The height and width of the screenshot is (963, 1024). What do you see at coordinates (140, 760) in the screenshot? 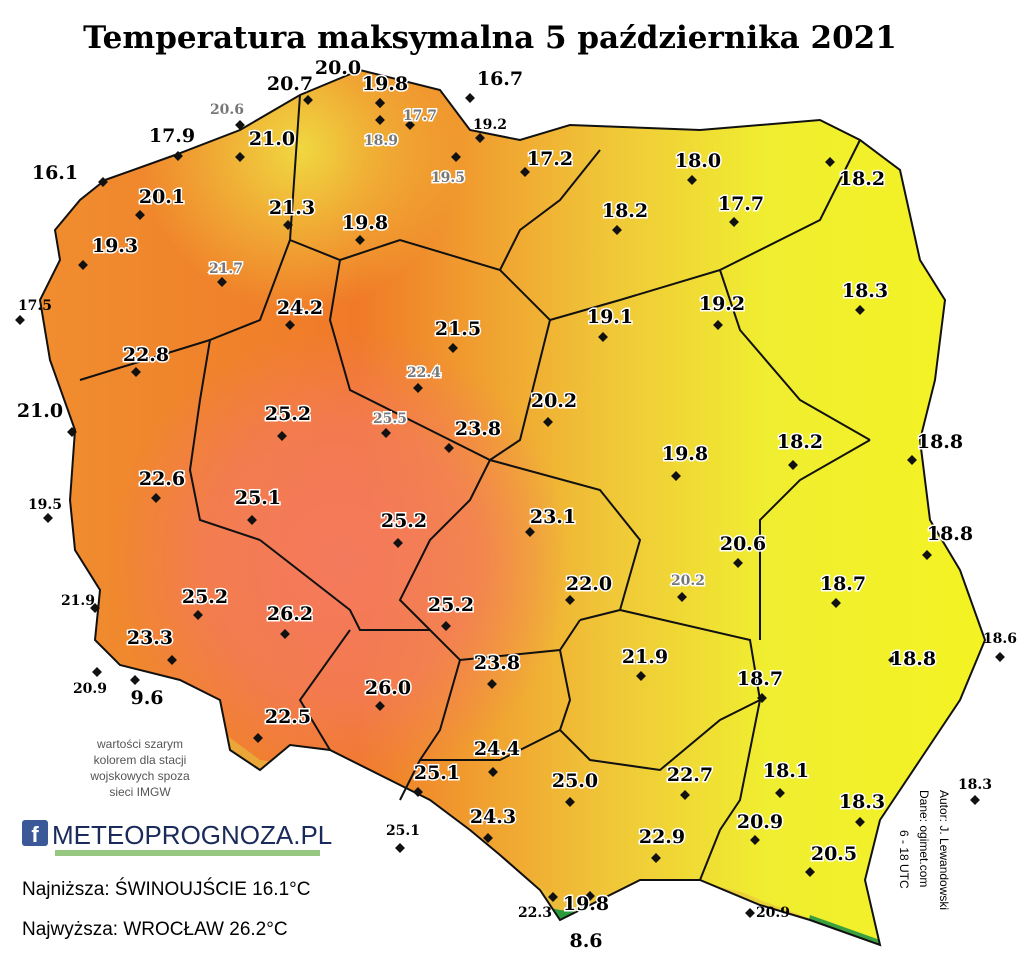
I see `note-line: kolorem dla stacji` at bounding box center [140, 760].